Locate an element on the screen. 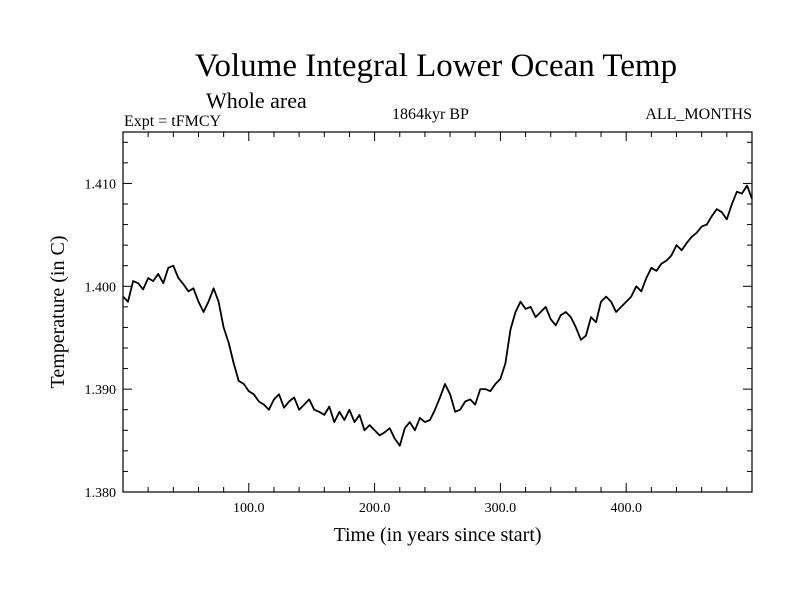 The height and width of the screenshot is (600, 800). x-tick-label: 300.0 is located at coordinates (501, 508).